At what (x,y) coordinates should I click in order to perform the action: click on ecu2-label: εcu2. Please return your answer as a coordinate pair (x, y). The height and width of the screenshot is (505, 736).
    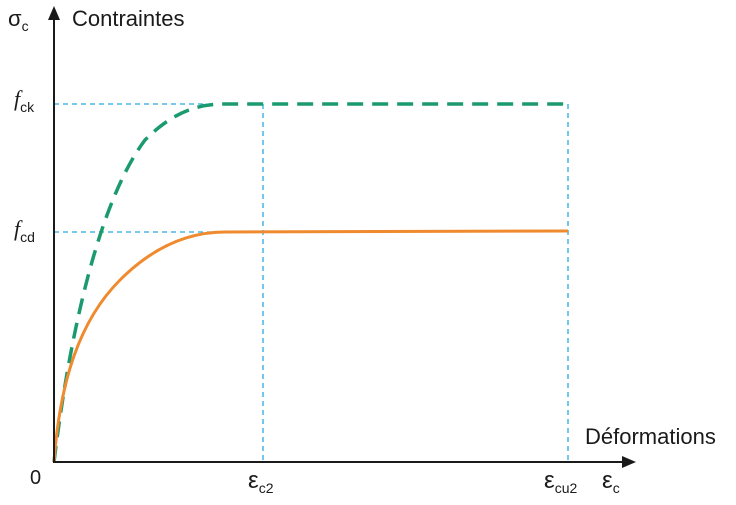
    Looking at the image, I should click on (560, 481).